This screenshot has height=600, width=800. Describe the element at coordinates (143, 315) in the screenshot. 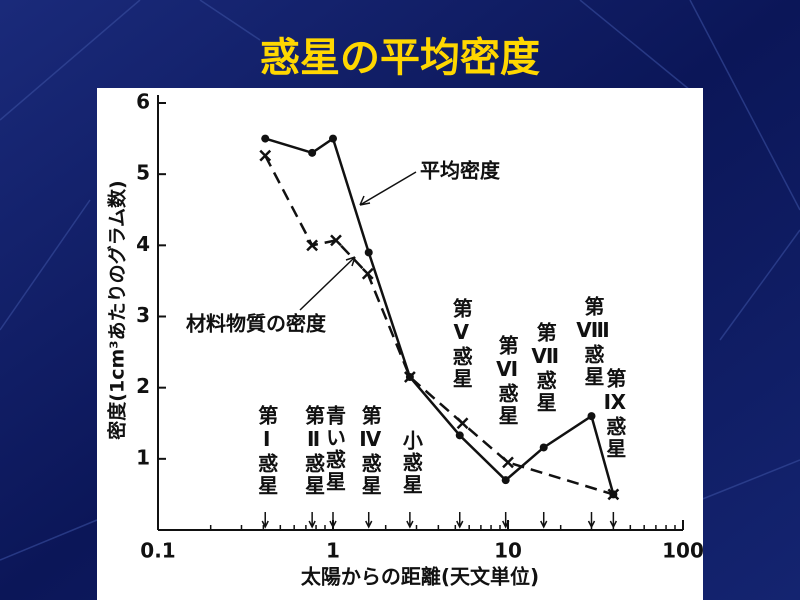

I see `y-tick-label: 3` at that location.